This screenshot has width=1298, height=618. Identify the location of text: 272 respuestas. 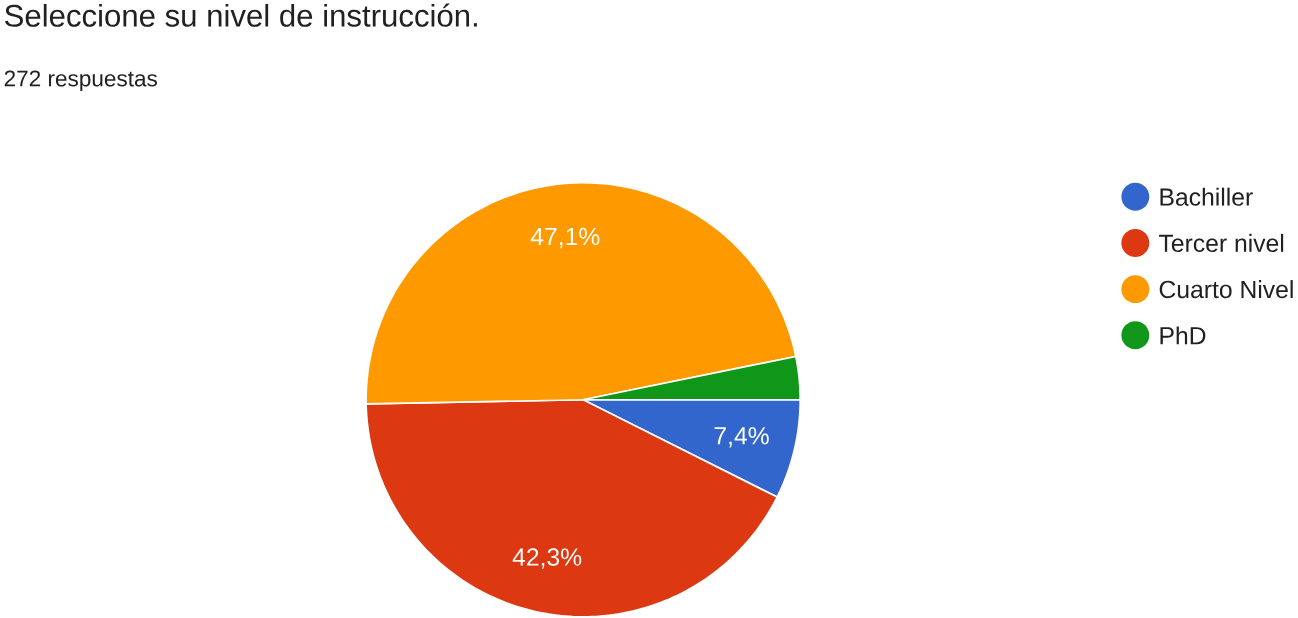
(80, 81).